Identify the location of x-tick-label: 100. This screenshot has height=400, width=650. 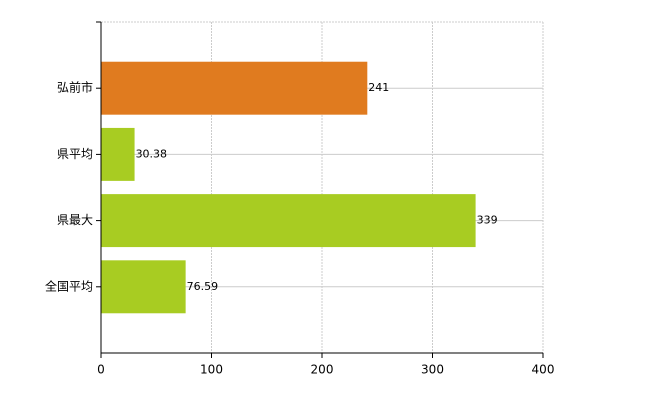
(211, 370).